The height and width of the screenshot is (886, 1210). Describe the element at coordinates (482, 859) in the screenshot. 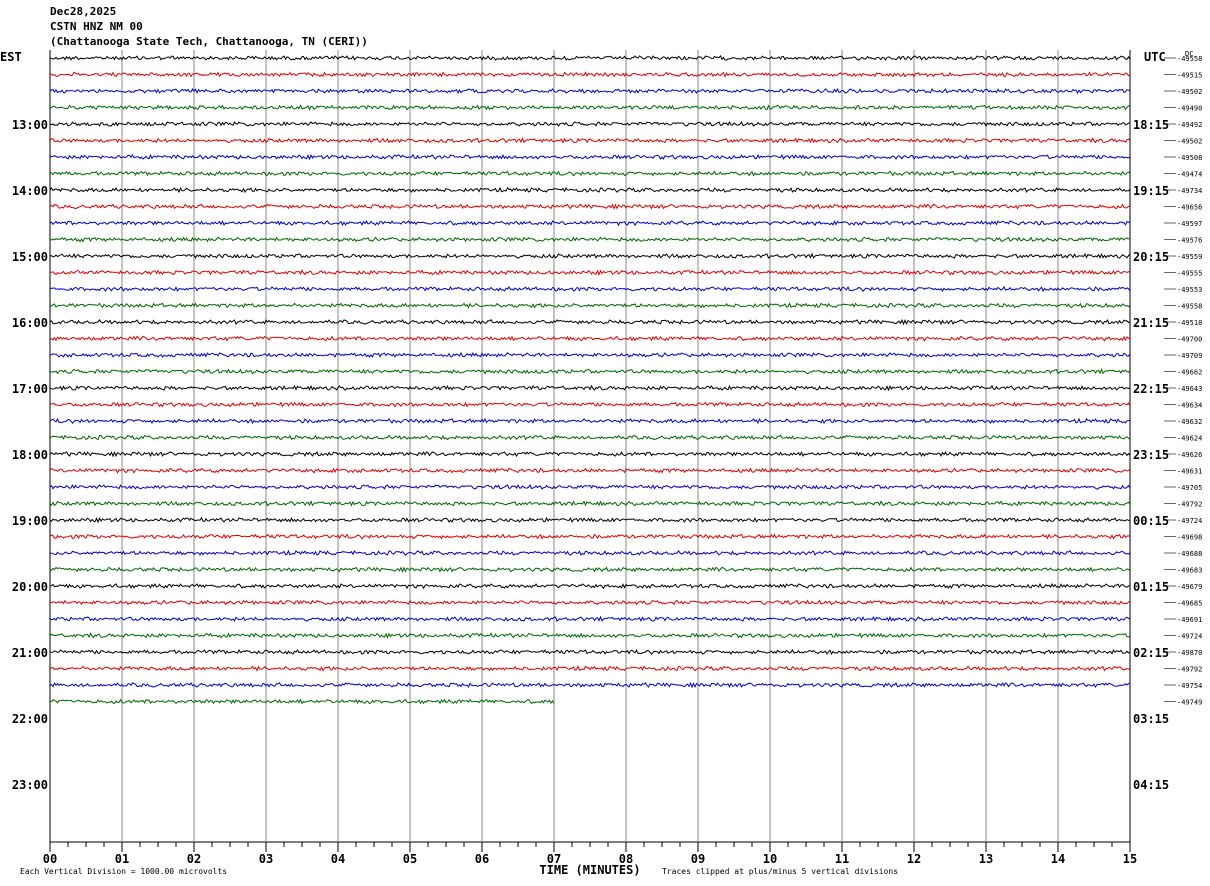

I see `x-tick-label: 06` at that location.